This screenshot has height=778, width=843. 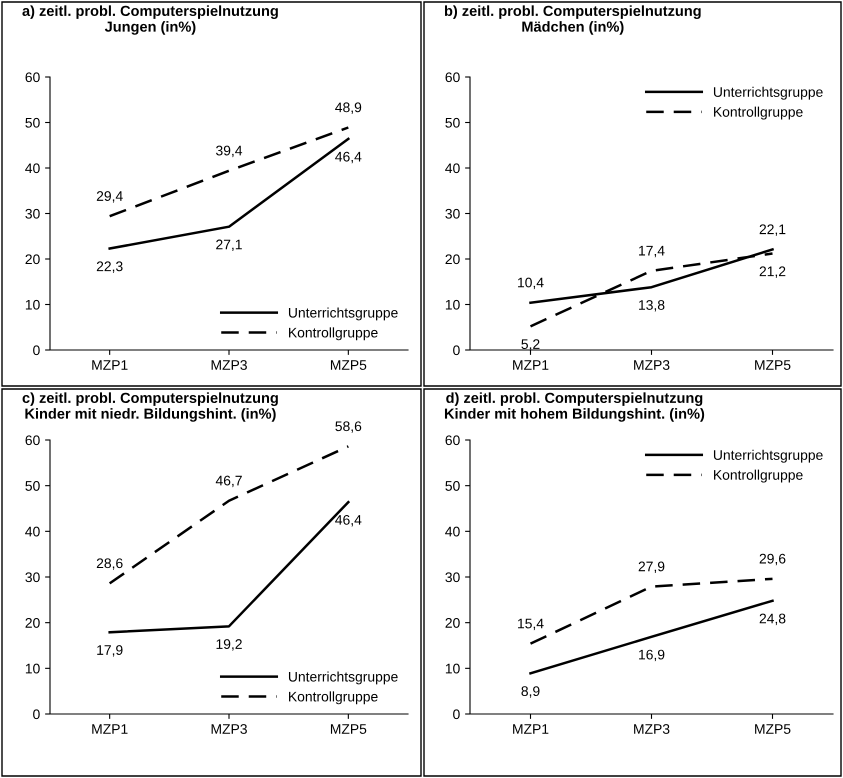 What do you see at coordinates (109, 267) in the screenshot?
I see `data-label: 22,3` at bounding box center [109, 267].